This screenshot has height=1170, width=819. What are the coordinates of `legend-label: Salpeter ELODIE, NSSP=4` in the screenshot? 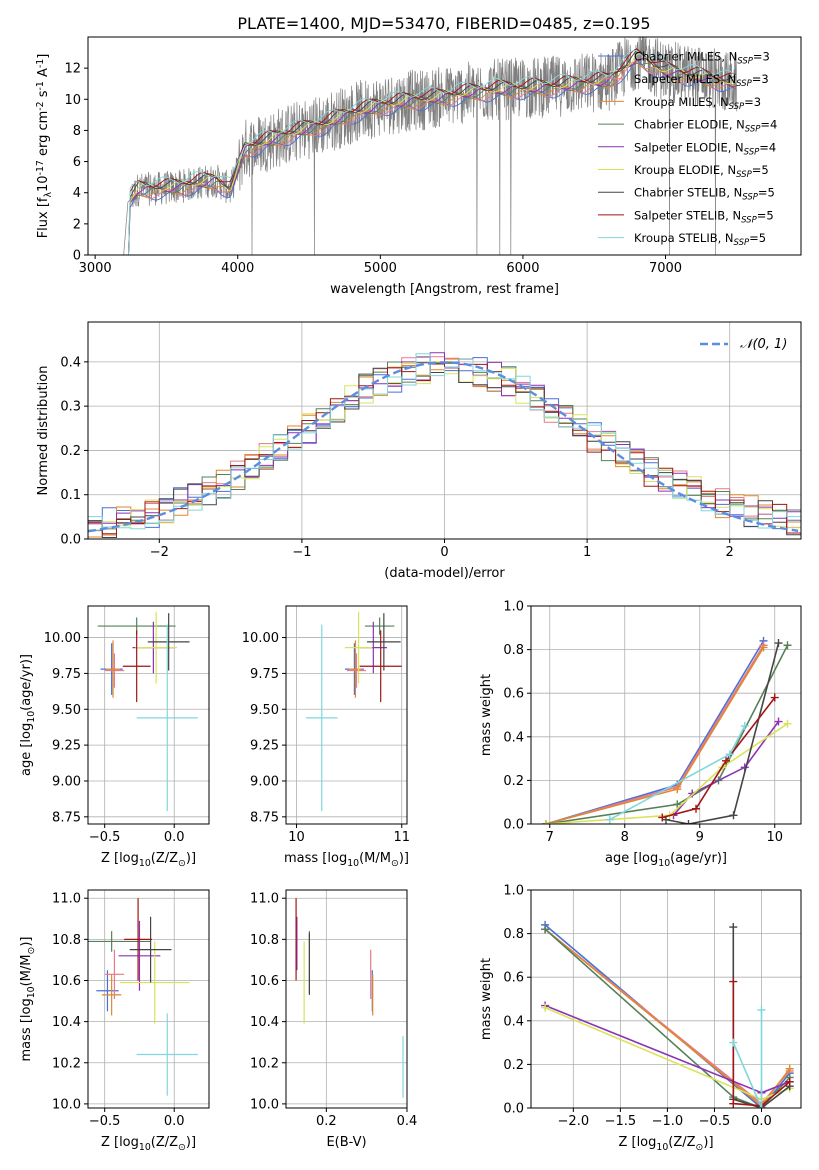 It's located at (705, 148).